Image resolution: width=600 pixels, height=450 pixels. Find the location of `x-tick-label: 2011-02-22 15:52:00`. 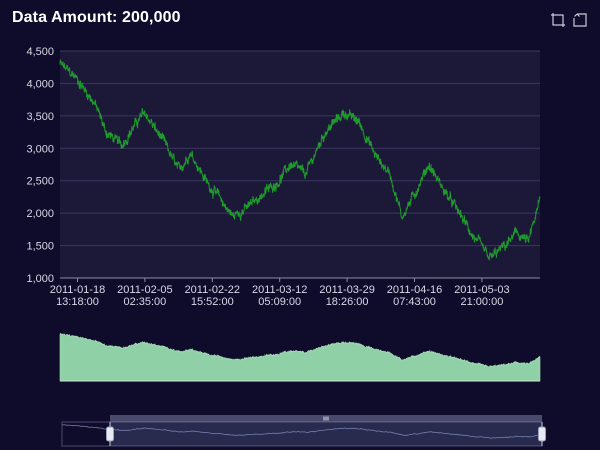

x-tick-label: 2011-02-22 15:52:00 is located at coordinates (212, 296).